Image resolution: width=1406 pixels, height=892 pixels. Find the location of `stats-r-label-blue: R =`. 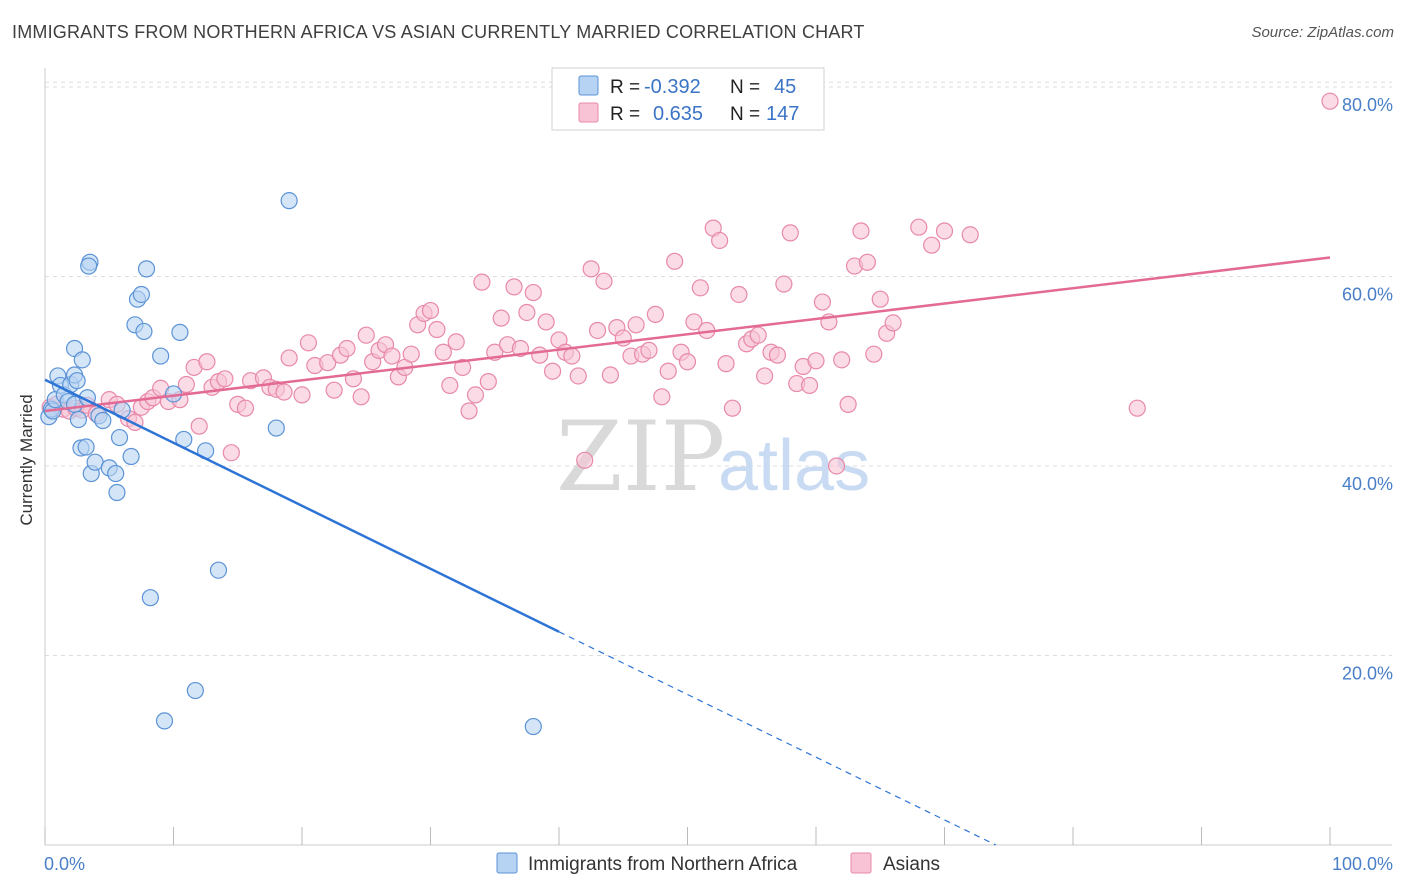

stats-r-label-blue: R = is located at coordinates (625, 87).